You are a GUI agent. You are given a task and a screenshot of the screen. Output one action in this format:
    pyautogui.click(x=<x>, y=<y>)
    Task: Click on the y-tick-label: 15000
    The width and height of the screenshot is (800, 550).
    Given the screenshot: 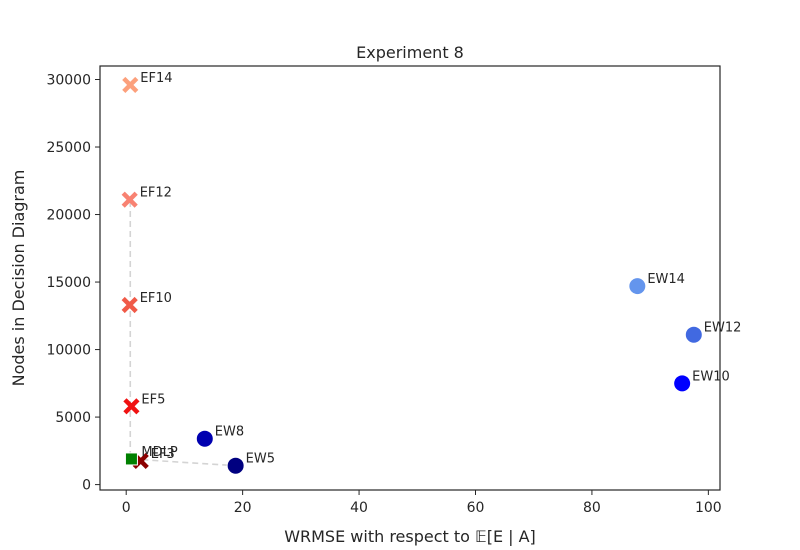 What is the action you would take?
    pyautogui.click(x=68, y=283)
    